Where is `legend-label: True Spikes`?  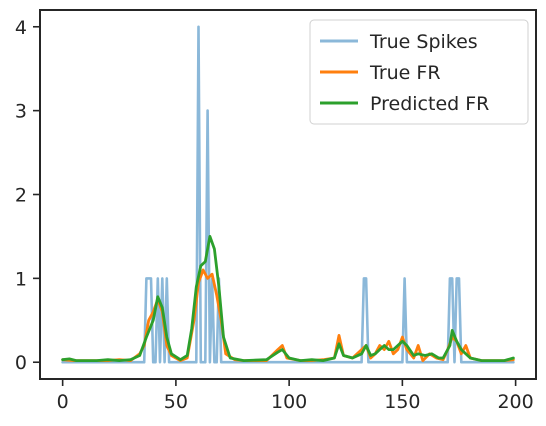
legend-label: True Spikes is located at coordinates (423, 42).